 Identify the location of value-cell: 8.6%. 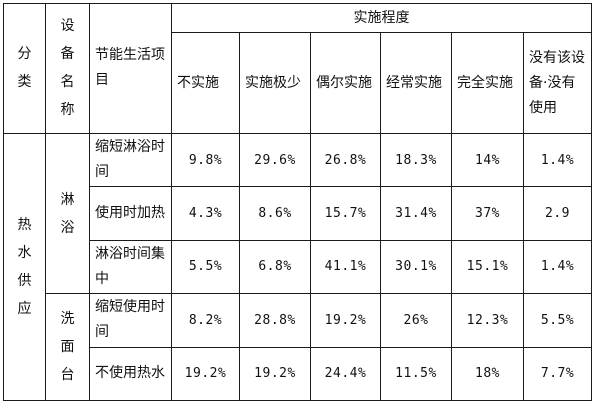
(275, 213).